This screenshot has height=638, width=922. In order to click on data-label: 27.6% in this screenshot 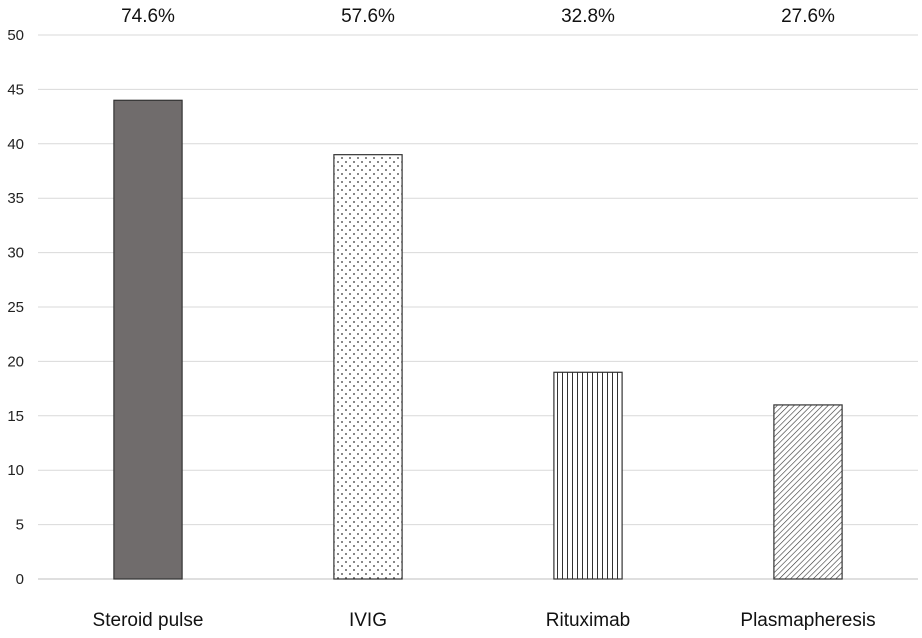, I will do `click(808, 16)`.